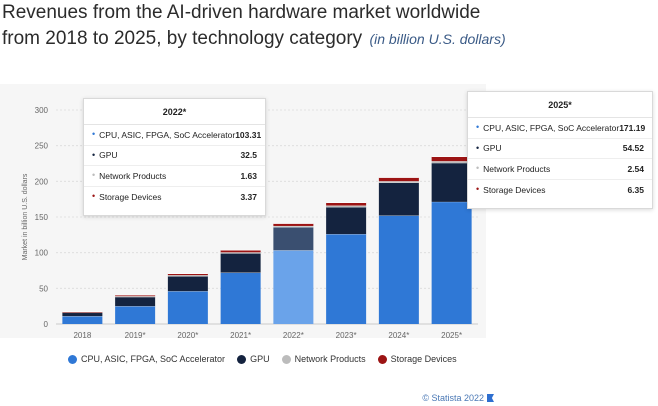 The height and width of the screenshot is (406, 658). I want to click on bar-storage-2021, so click(240, 251).